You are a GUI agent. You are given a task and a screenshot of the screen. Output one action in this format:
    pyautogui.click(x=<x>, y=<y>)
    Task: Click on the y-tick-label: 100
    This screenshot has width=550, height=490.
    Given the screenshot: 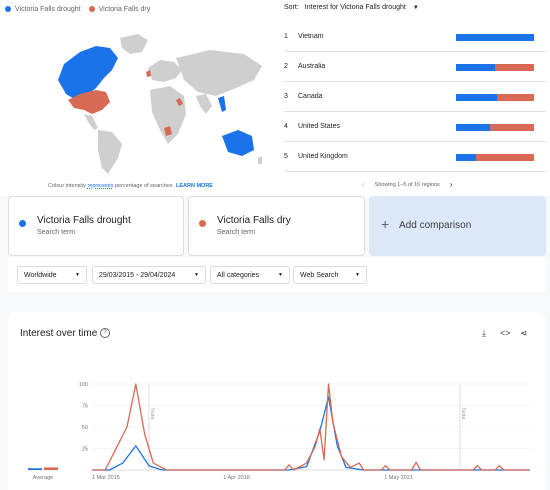 What is the action you would take?
    pyautogui.click(x=83, y=385)
    